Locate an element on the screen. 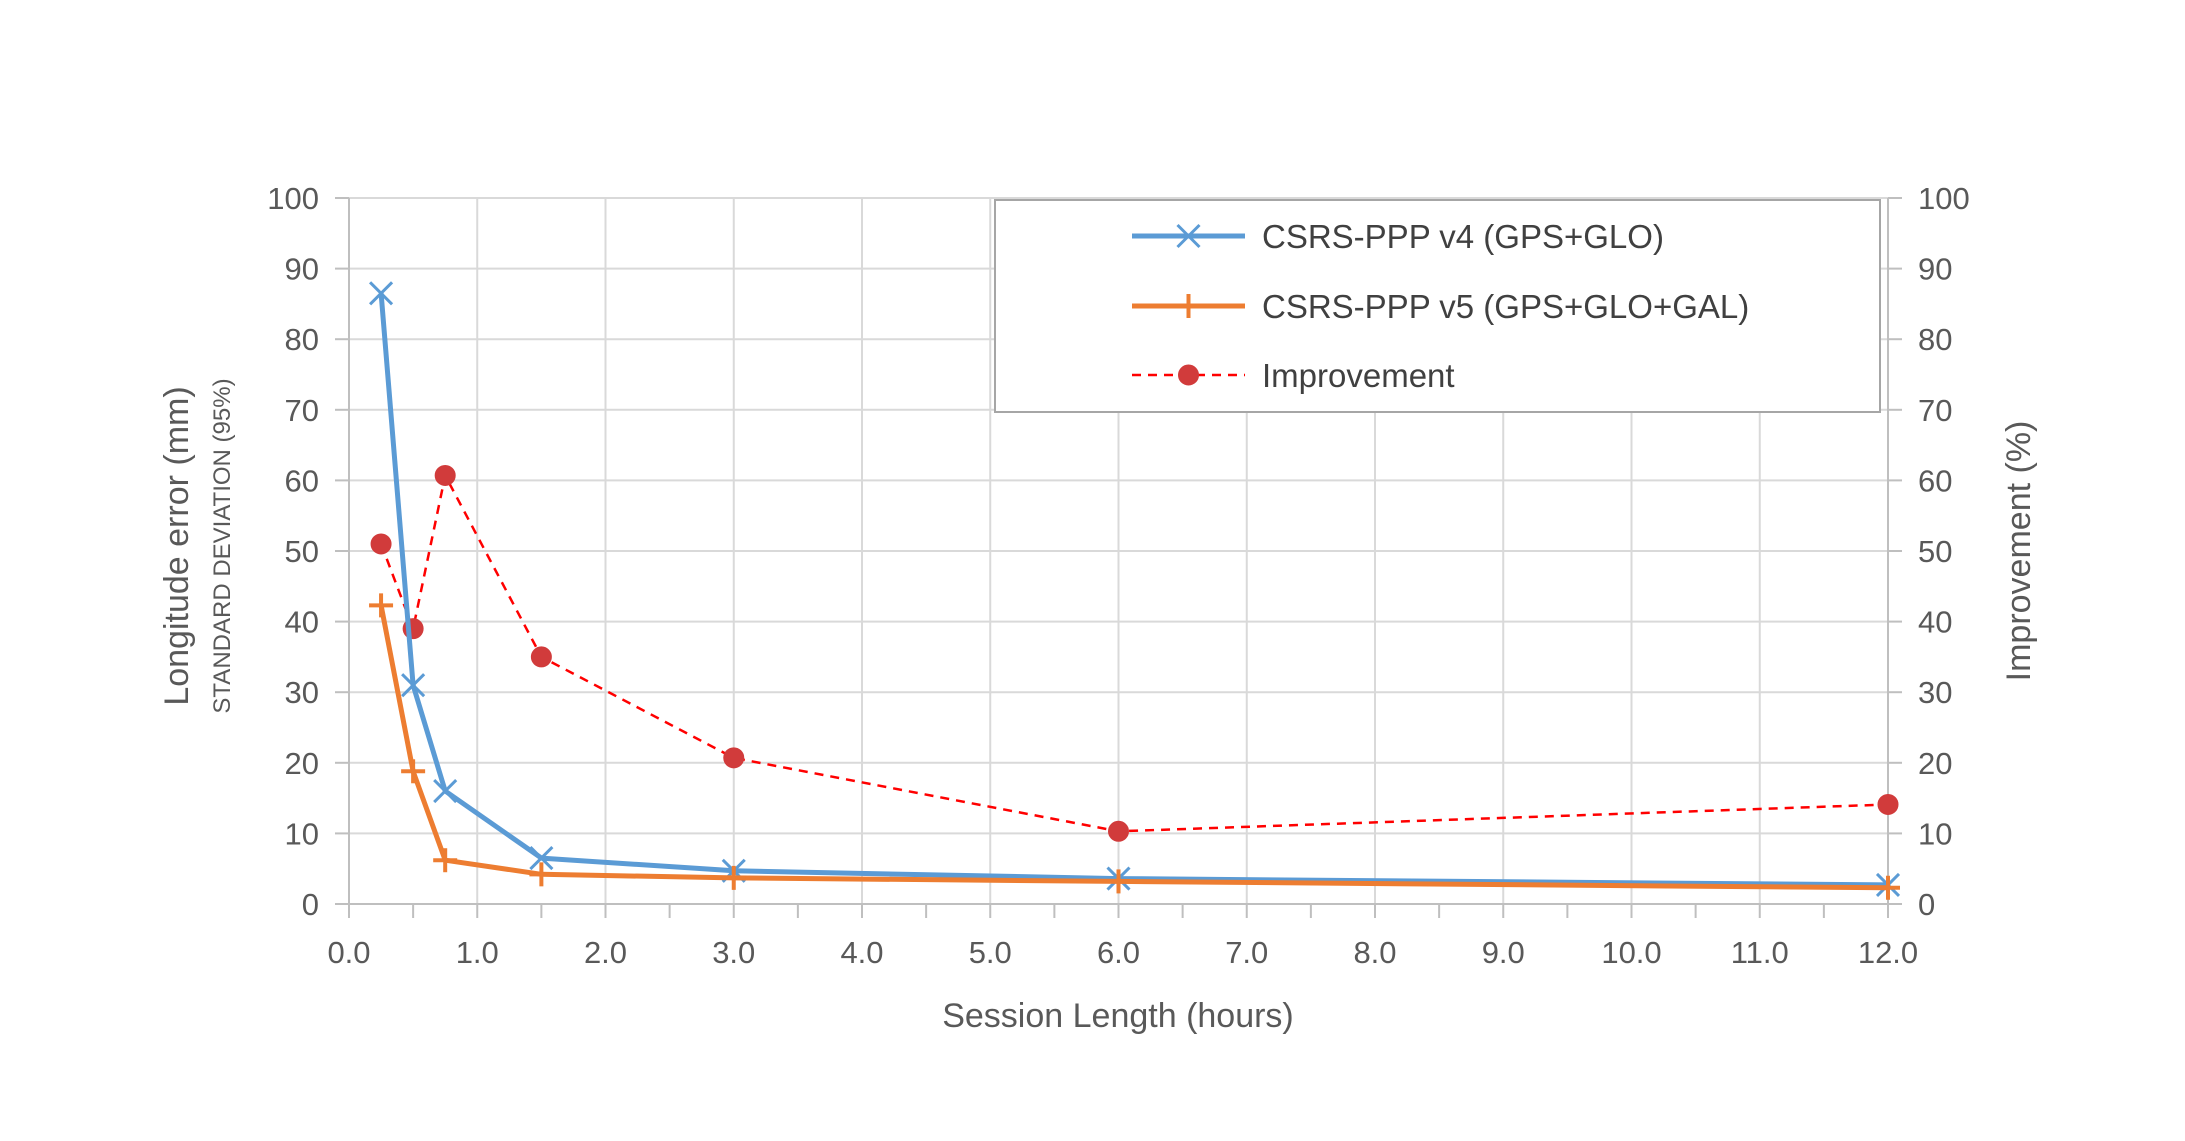 Image resolution: width=2185 pixels, height=1141 pixels. x-tick-label: 7.0 is located at coordinates (1246, 952).